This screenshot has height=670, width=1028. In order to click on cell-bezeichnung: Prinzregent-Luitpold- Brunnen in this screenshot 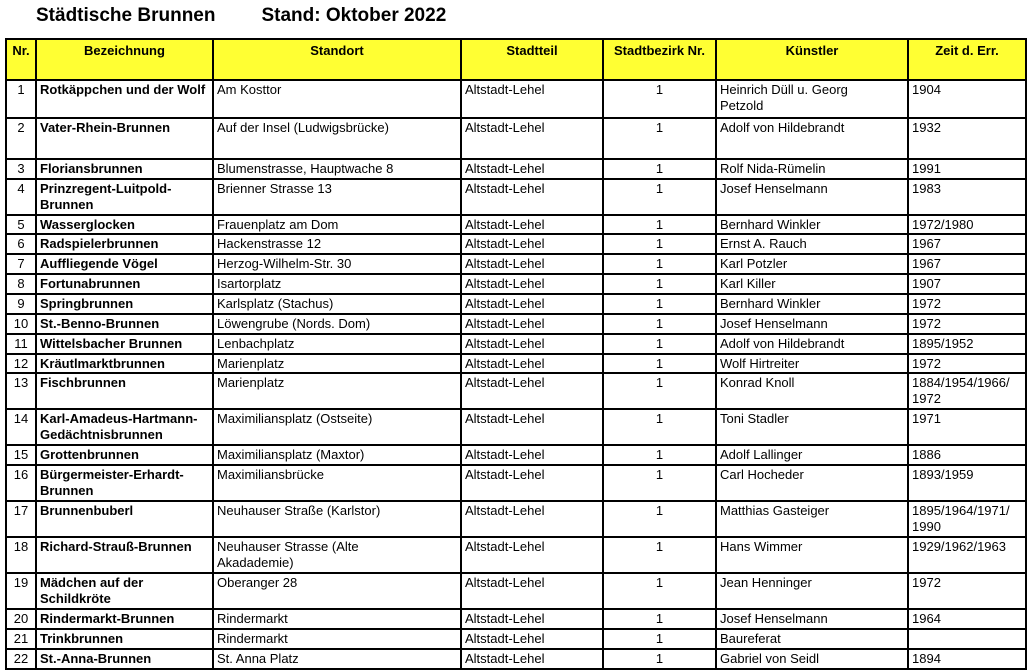, I will do `click(124, 196)`.